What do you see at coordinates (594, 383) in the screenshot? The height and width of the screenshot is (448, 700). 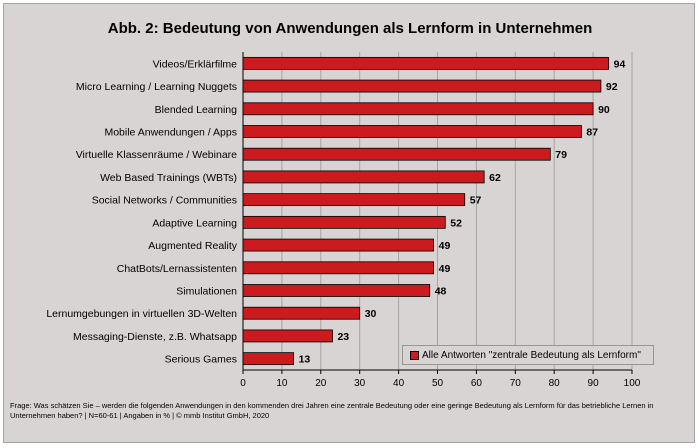 I see `x-tick-label: 90` at bounding box center [594, 383].